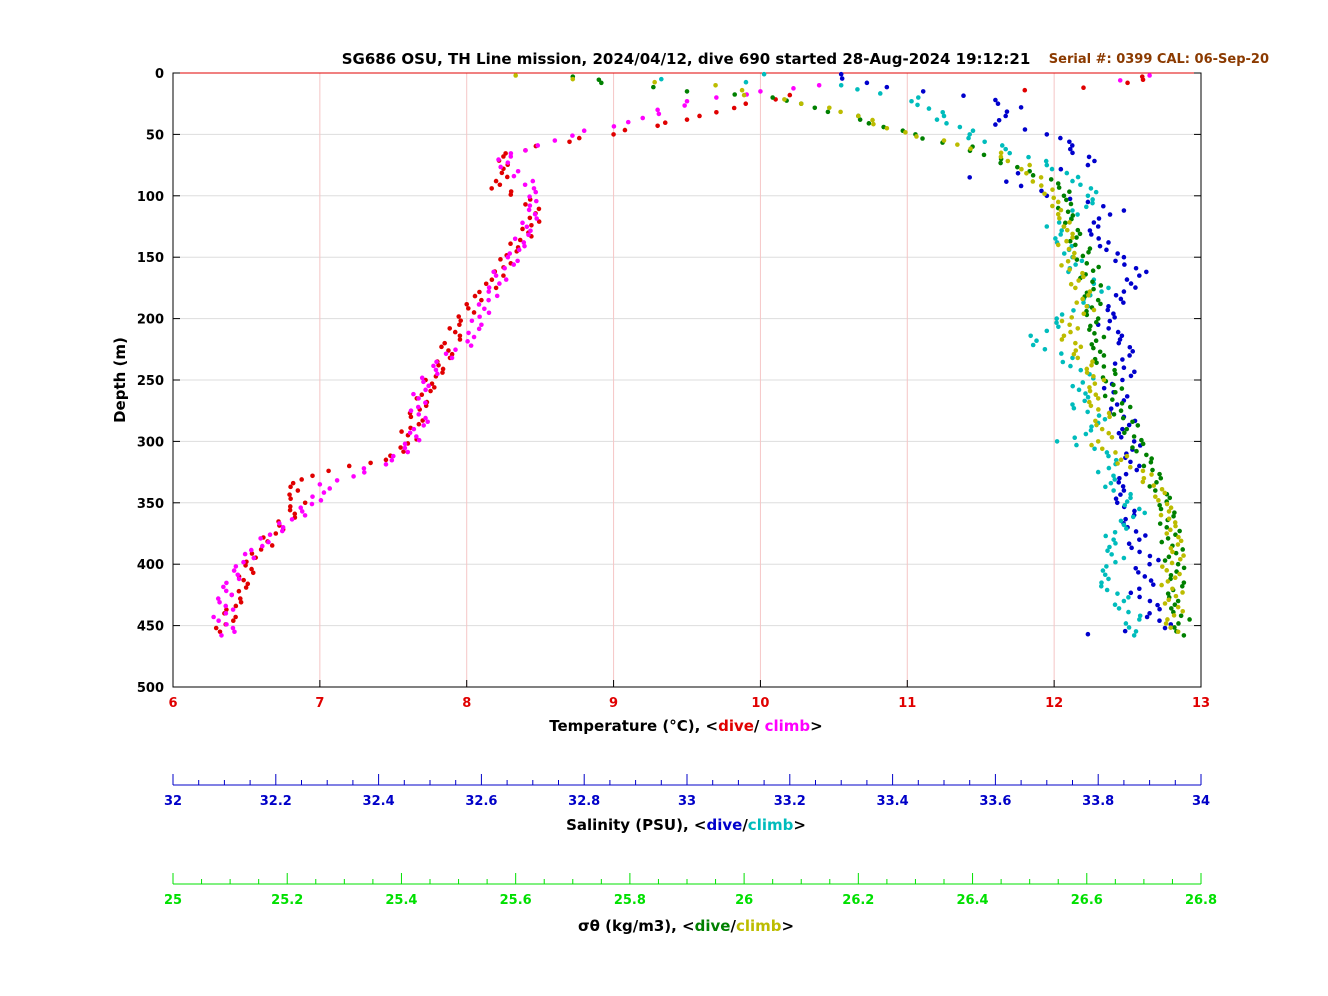  I want to click on sigma_theta-tick-label: 26, so click(744, 900).